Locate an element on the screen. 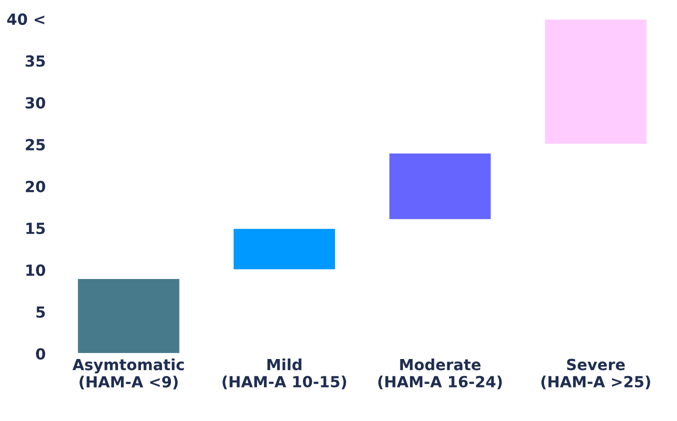  y-tick-label: 40 < is located at coordinates (25, 19).